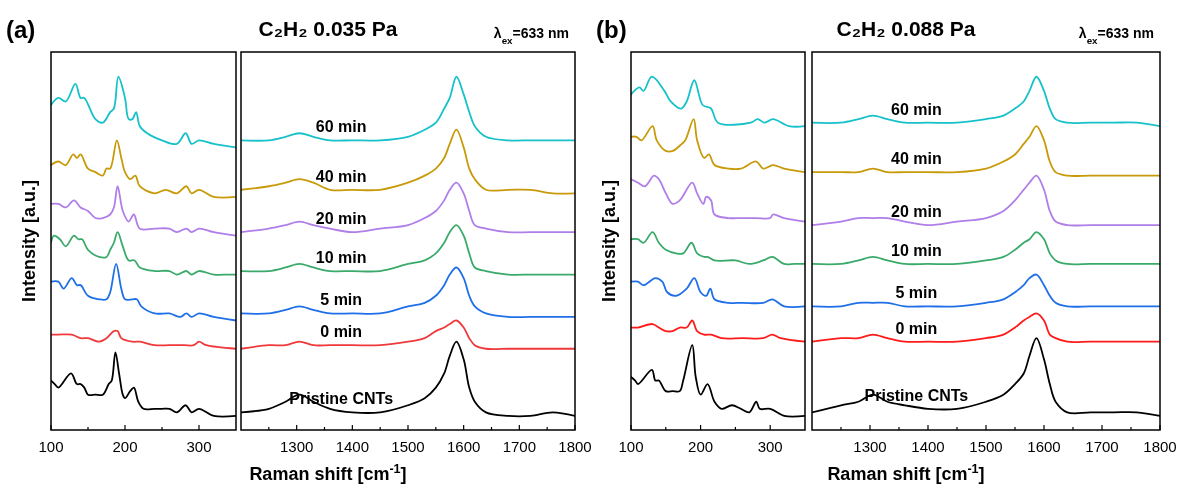  What do you see at coordinates (916, 395) in the screenshot?
I see `series-label: Pristine CNTs` at bounding box center [916, 395].